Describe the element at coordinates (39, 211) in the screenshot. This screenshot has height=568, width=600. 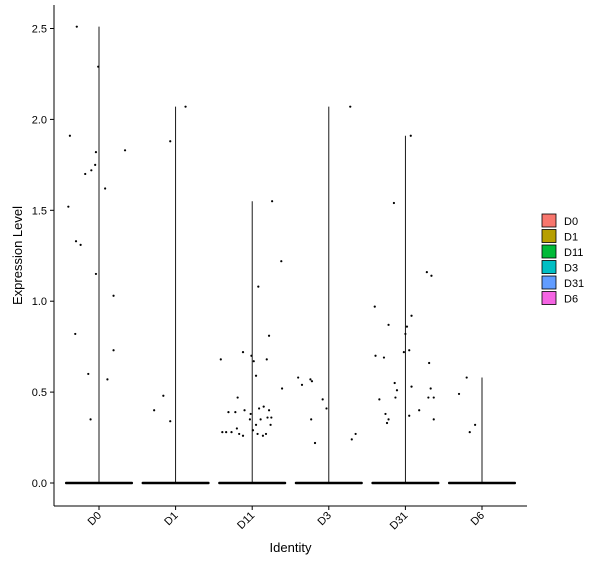
I see `y-tick-label: 1.5` at that location.